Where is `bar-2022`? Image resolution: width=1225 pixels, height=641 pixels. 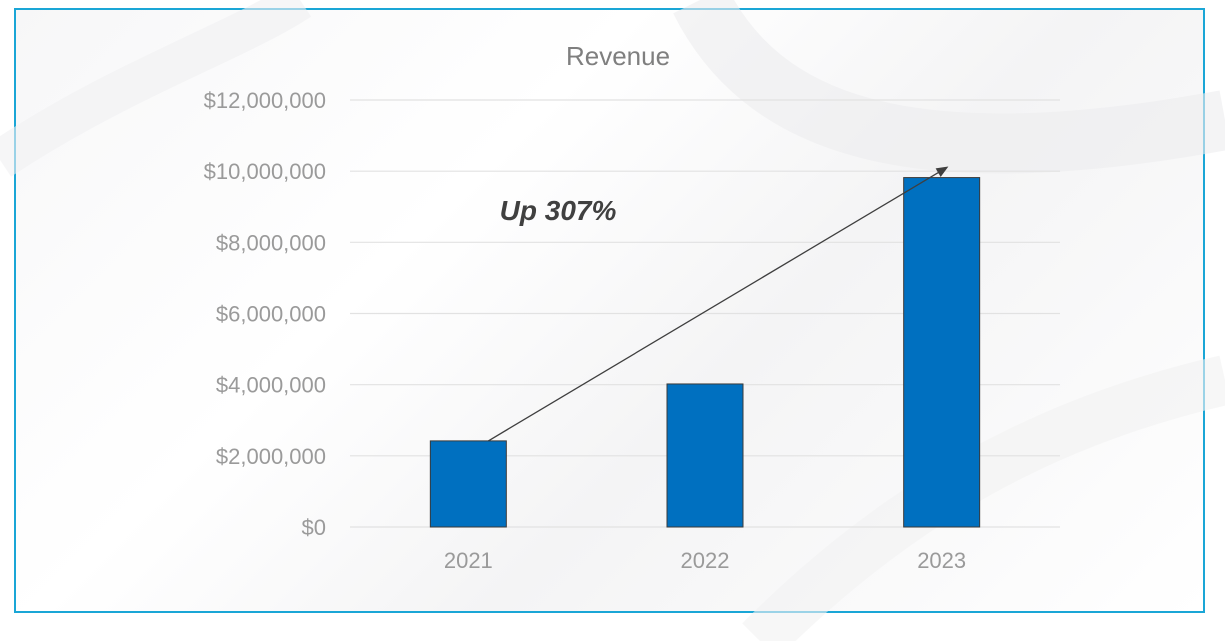
bar-2022 is located at coordinates (705, 455).